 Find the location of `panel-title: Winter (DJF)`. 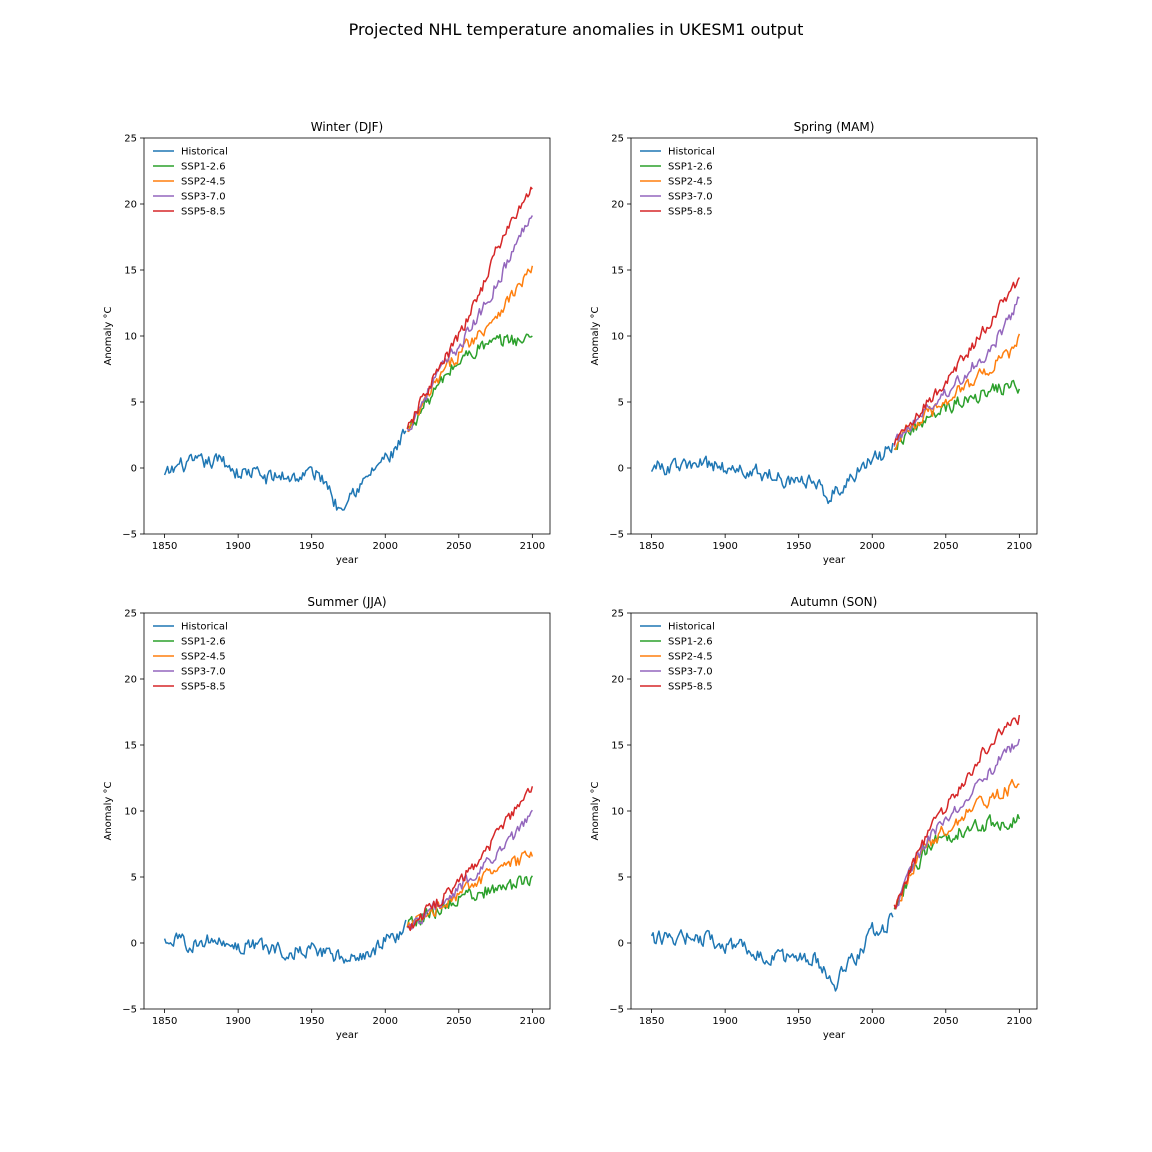

panel-title: Winter (DJF) is located at coordinates (347, 127).